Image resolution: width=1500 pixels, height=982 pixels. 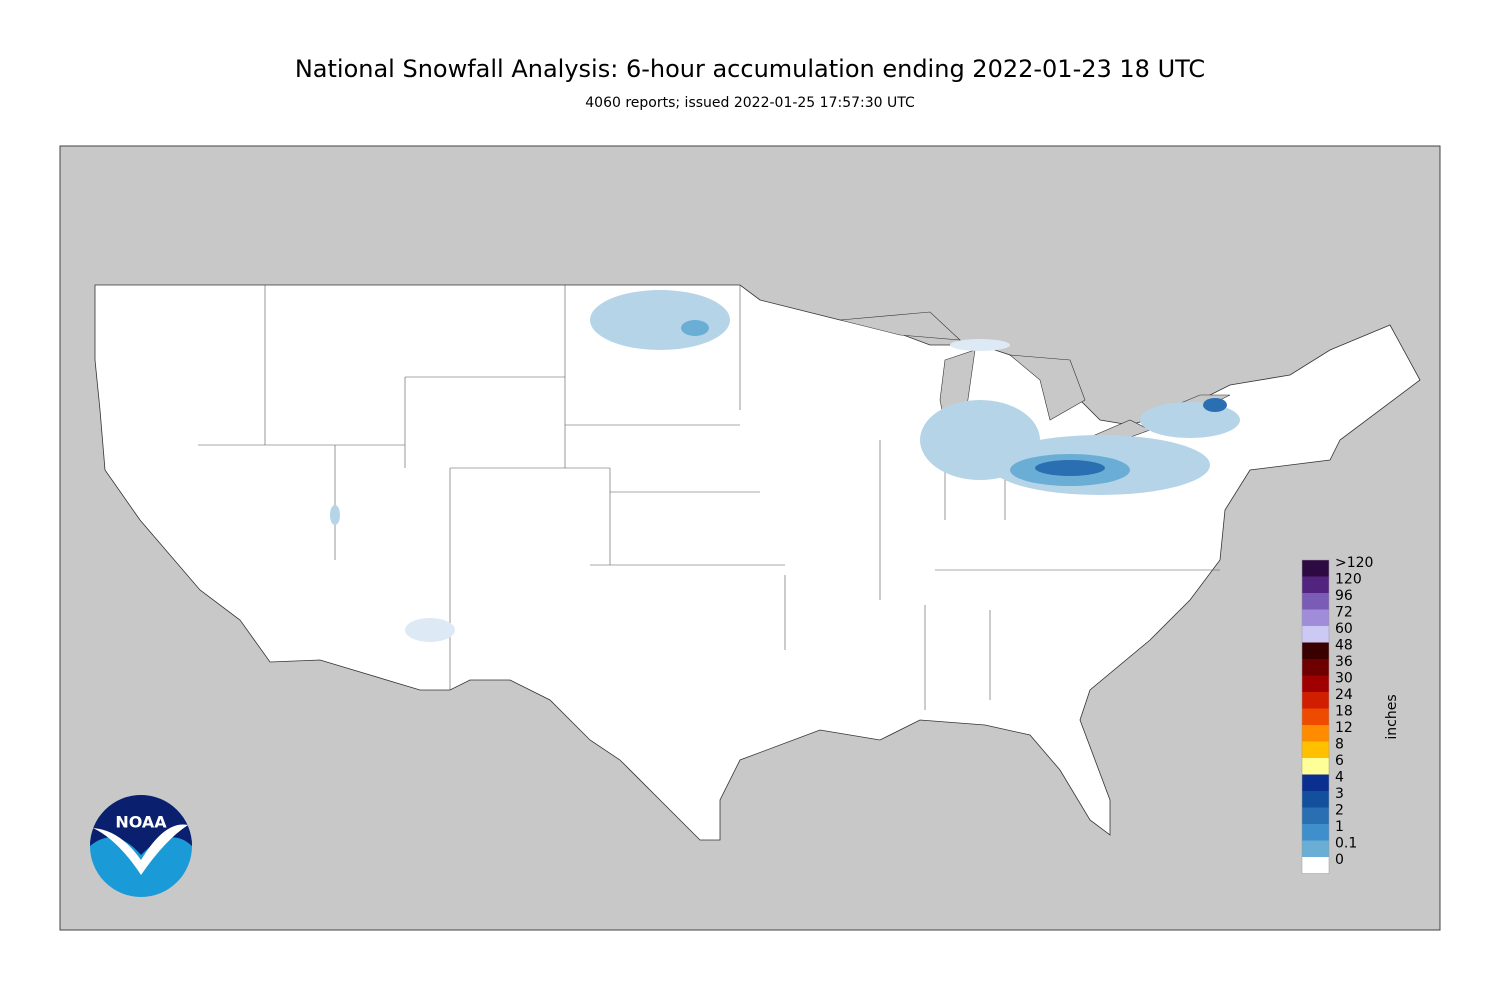 I want to click on legend-label: 24, so click(x=1344, y=695).